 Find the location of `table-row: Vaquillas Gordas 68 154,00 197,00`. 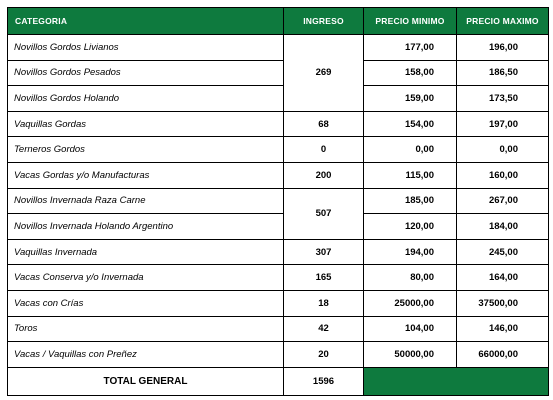

table-row: Vaquillas Gordas 68 154,00 197,00 is located at coordinates (278, 124).